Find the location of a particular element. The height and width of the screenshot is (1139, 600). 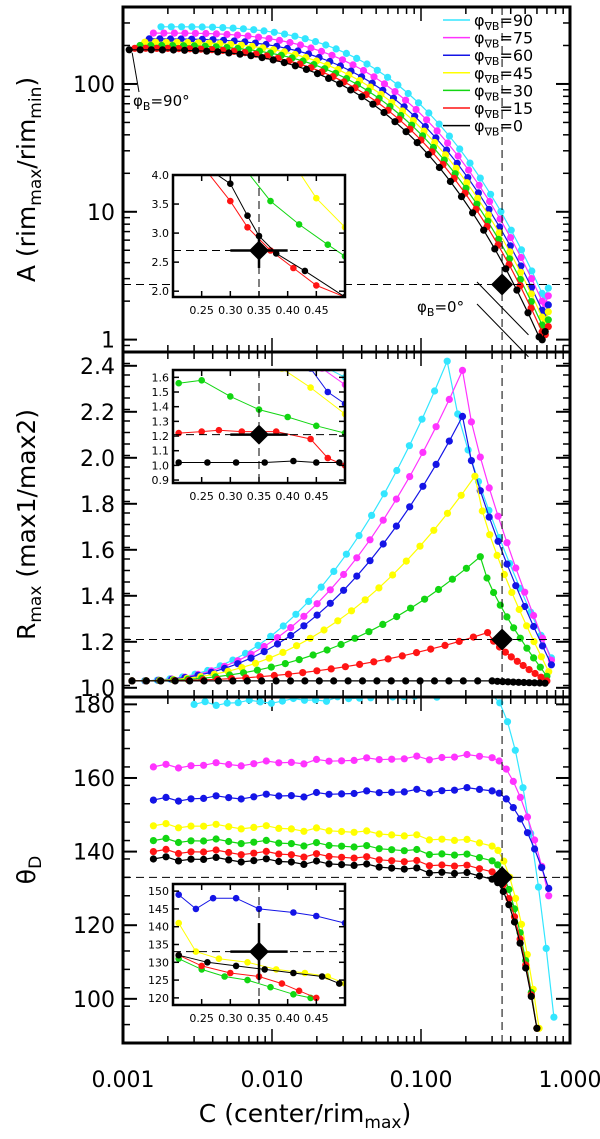

inset-y-tick-label: 4.0 is located at coordinates (161, 175).